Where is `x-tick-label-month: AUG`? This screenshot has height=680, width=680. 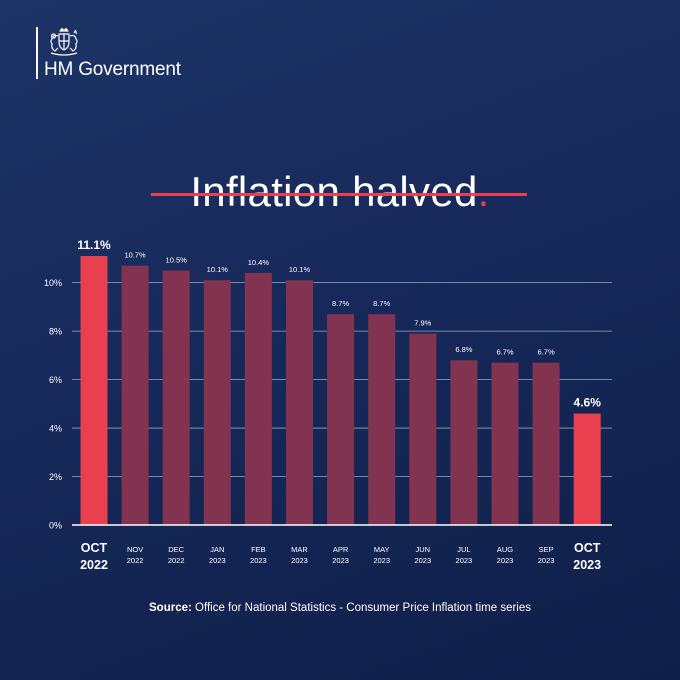 x-tick-label-month: AUG is located at coordinates (505, 549).